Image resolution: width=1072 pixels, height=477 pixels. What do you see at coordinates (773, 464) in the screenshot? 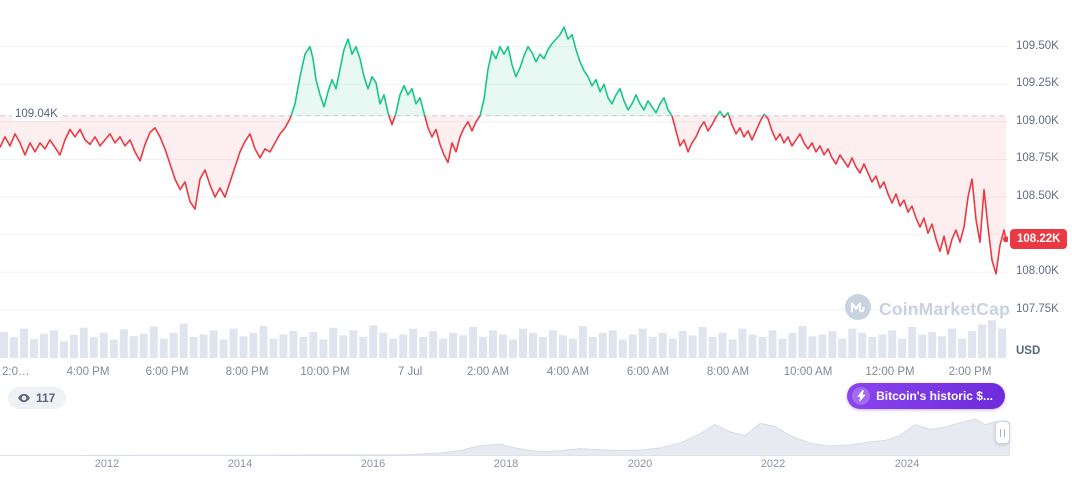
I see `year-label: 2022` at bounding box center [773, 464].